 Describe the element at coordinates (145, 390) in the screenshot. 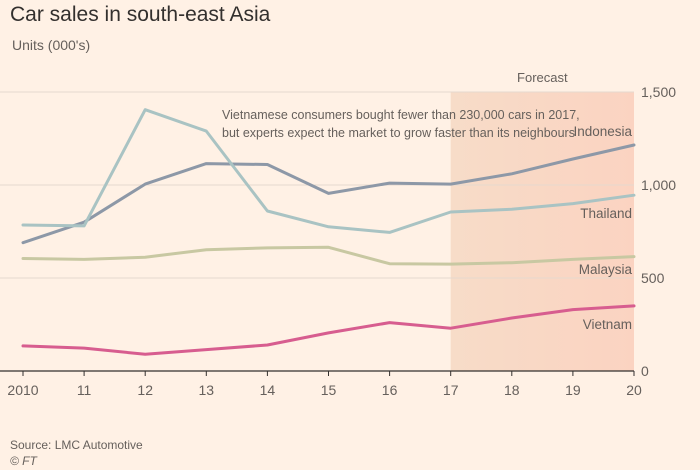

I see `x-tick-label: 12` at that location.